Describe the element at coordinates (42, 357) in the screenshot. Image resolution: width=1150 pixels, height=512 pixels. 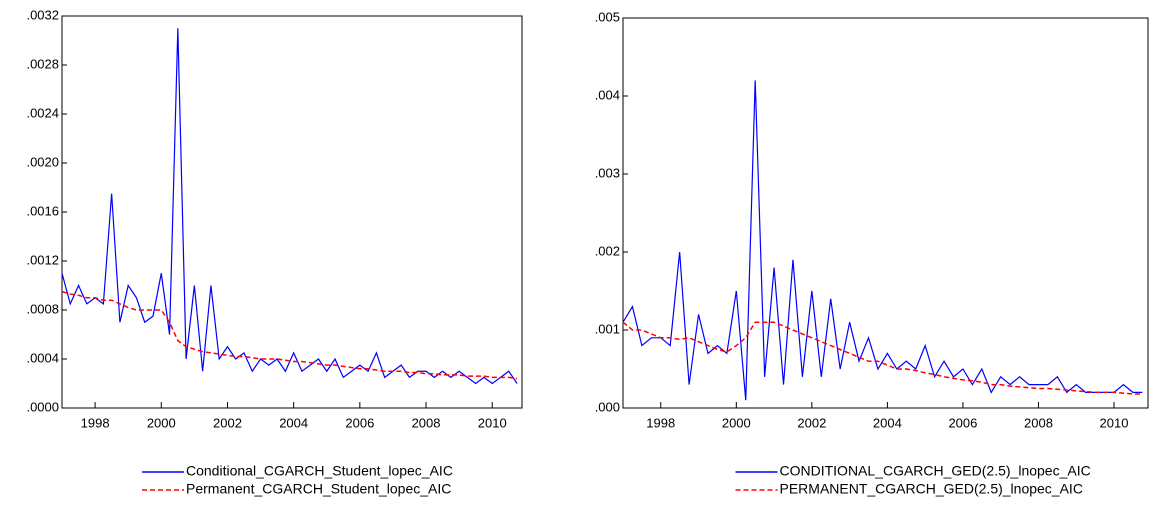
I see `y-tick-label: .0004` at that location.